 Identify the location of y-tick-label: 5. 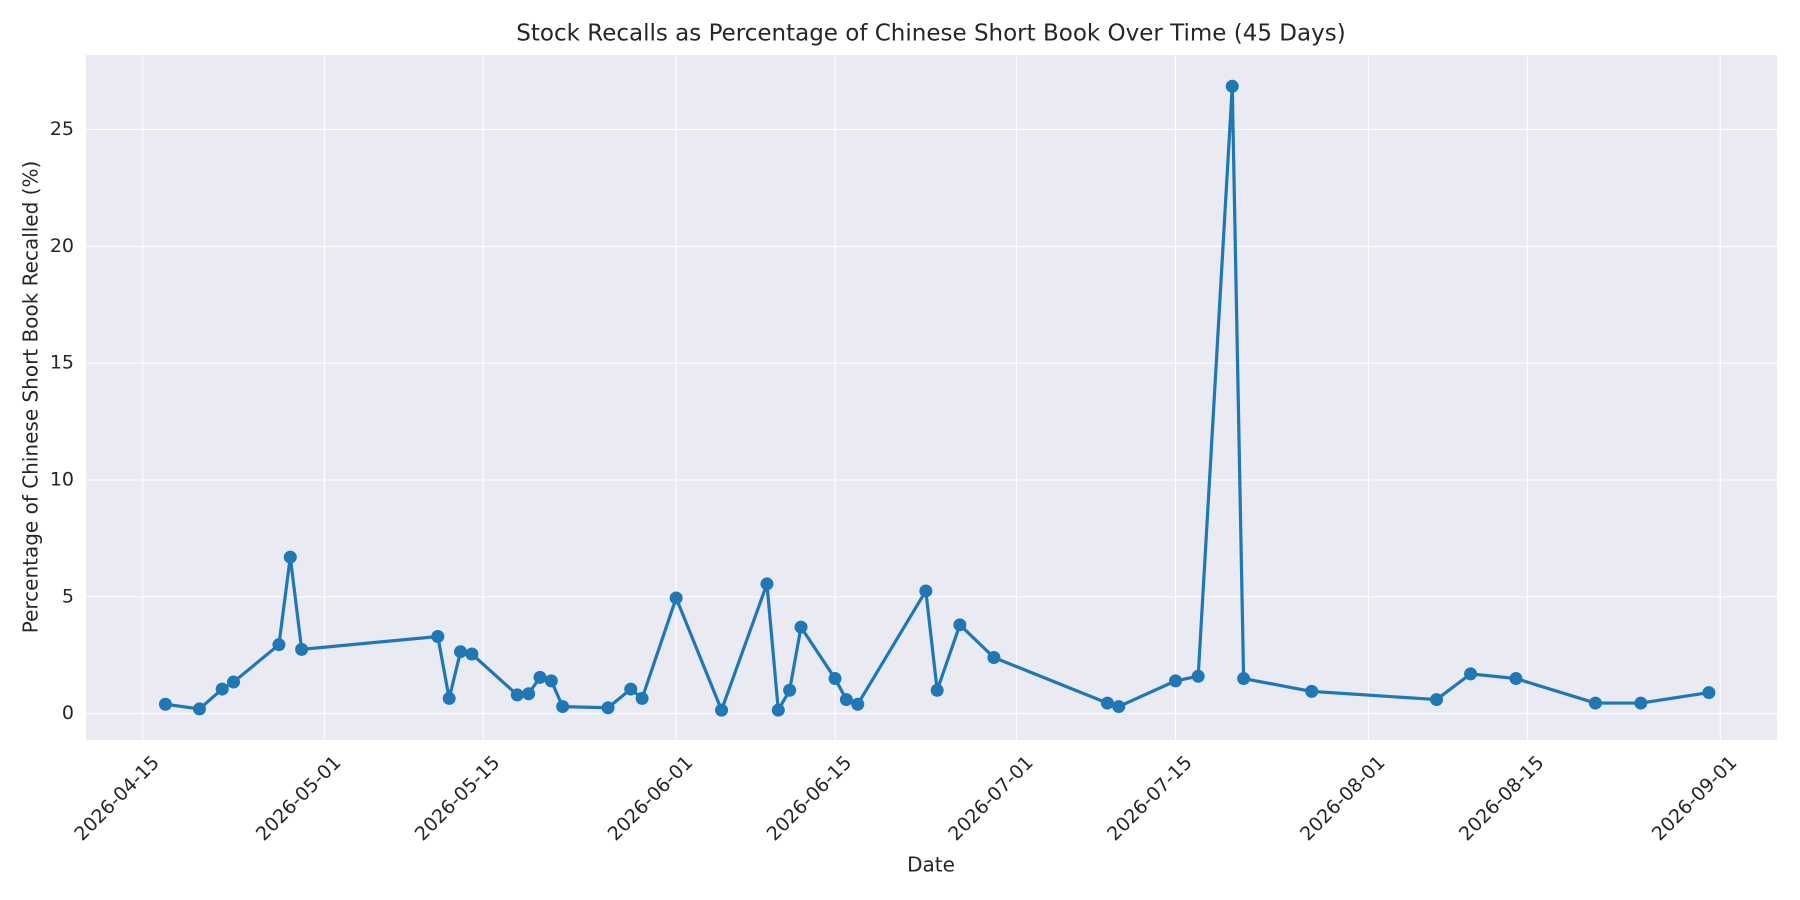
(68, 596).